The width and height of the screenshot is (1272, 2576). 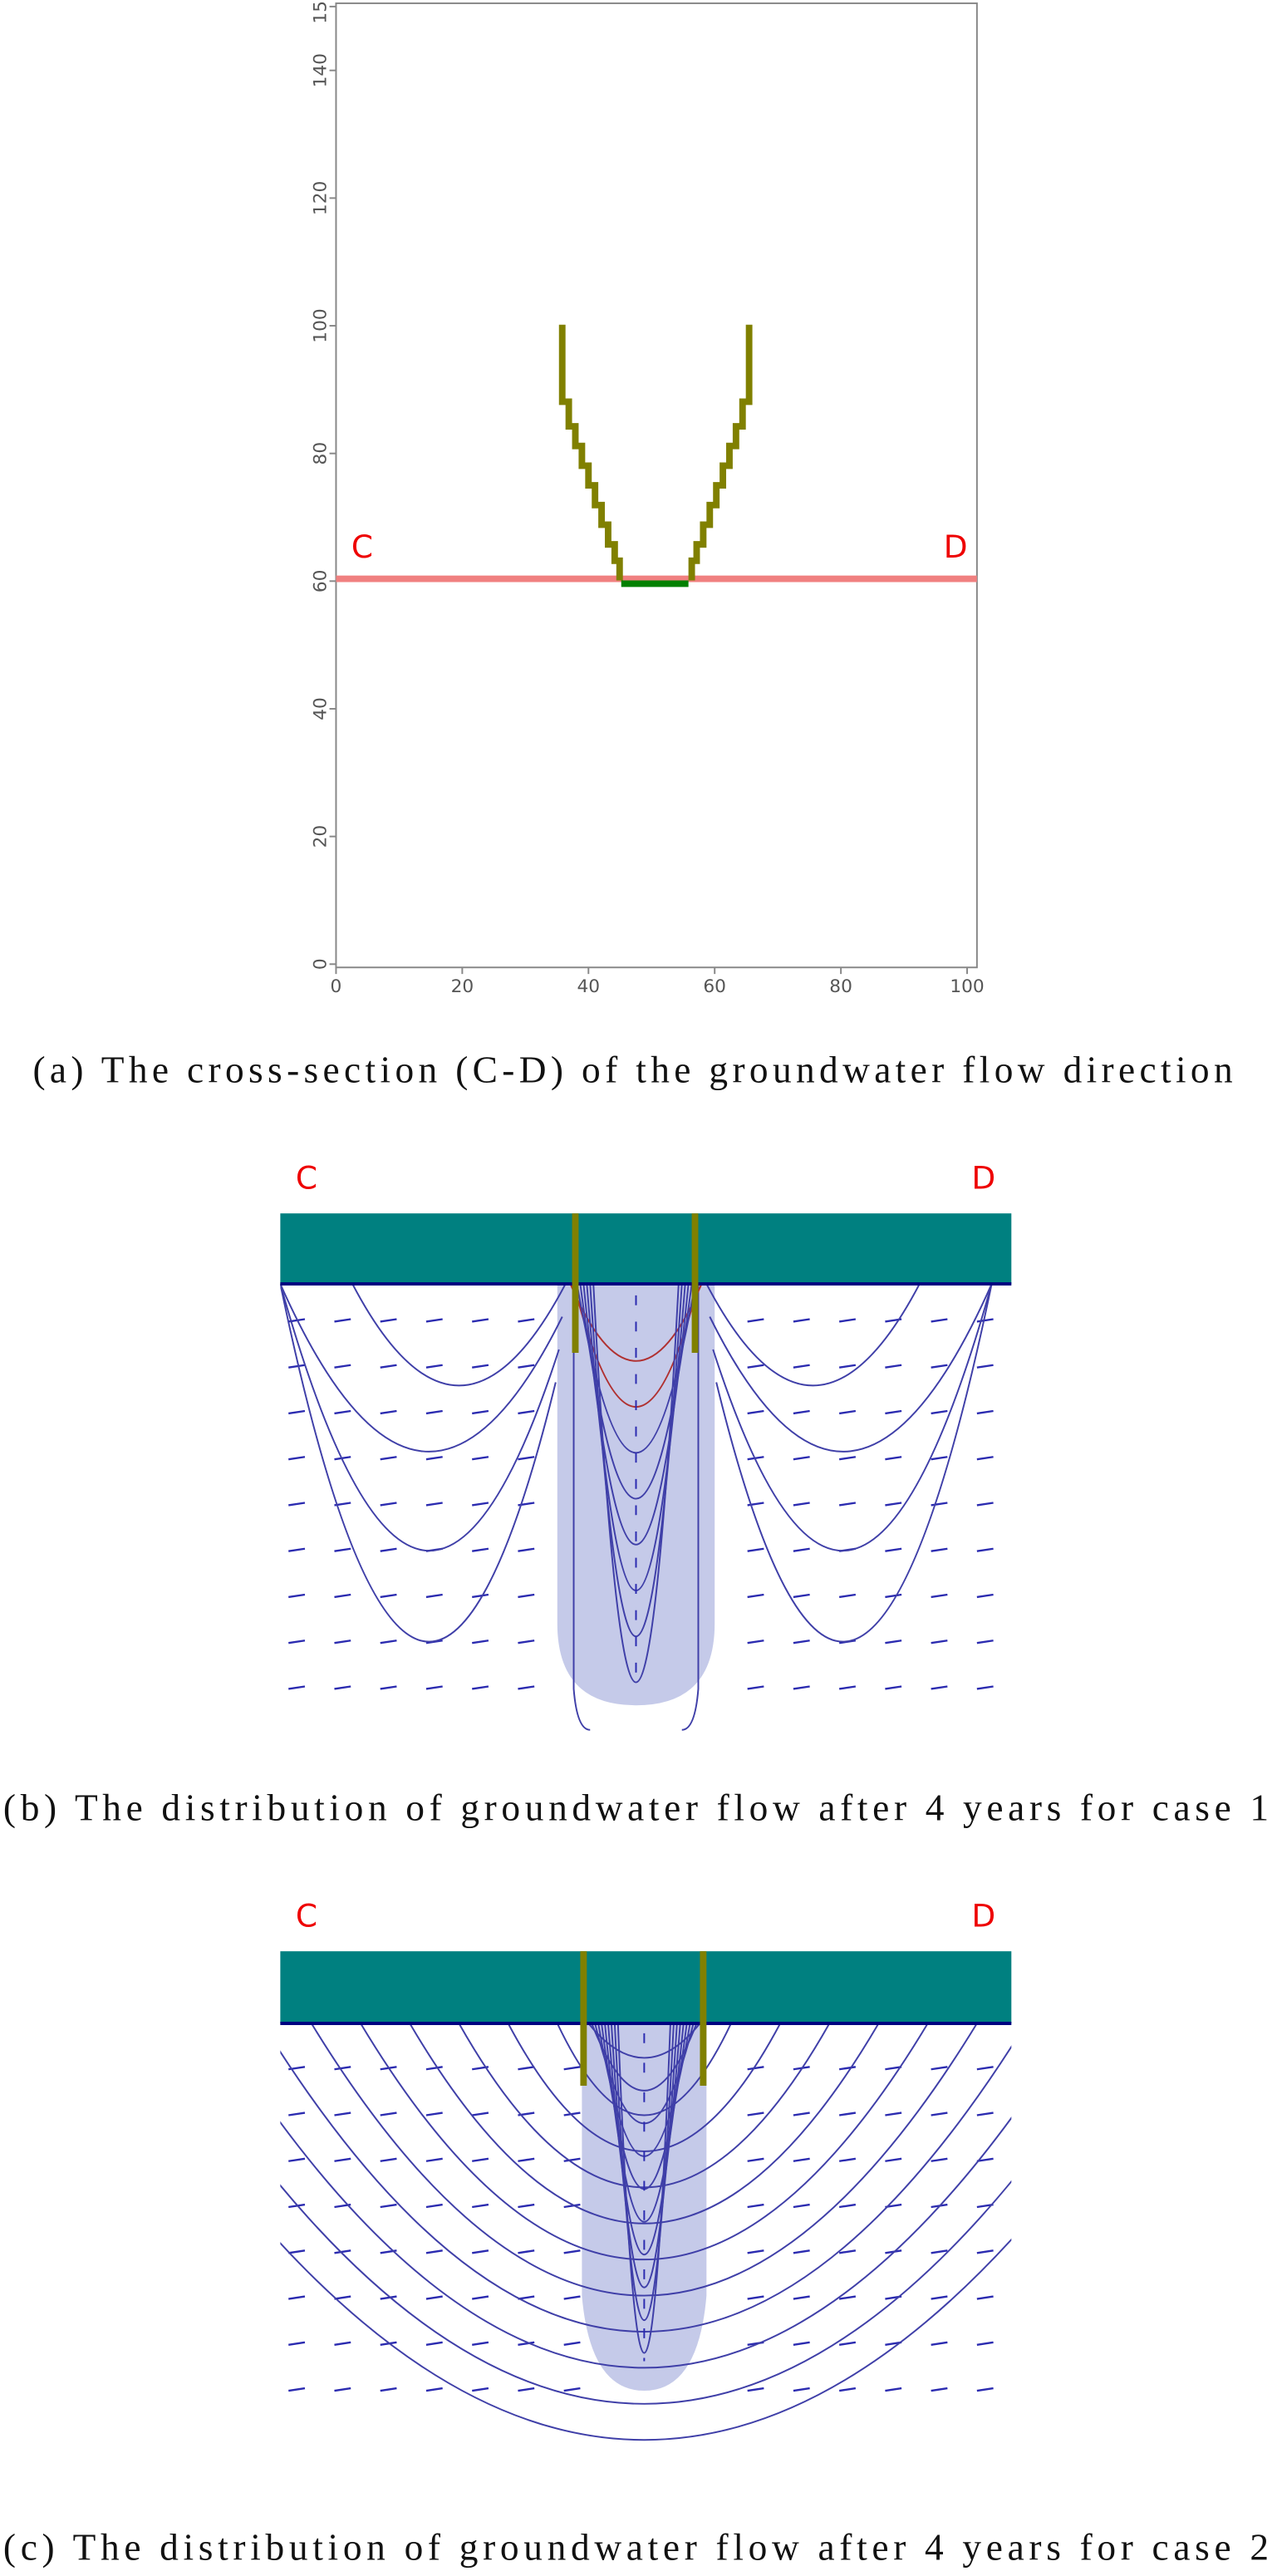 I want to click on y-tick-label: 150, so click(x=321, y=12).